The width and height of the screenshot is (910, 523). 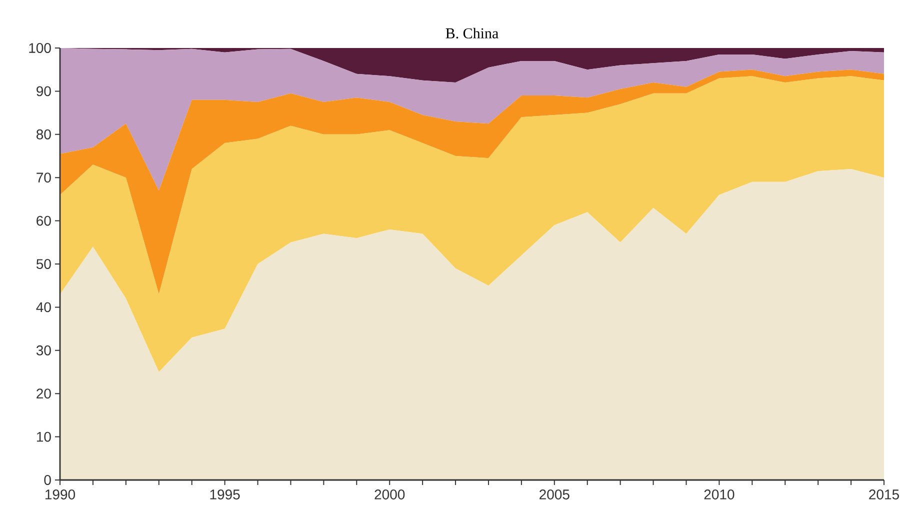 What do you see at coordinates (61, 495) in the screenshot?
I see `x-tick-label: 1990` at bounding box center [61, 495].